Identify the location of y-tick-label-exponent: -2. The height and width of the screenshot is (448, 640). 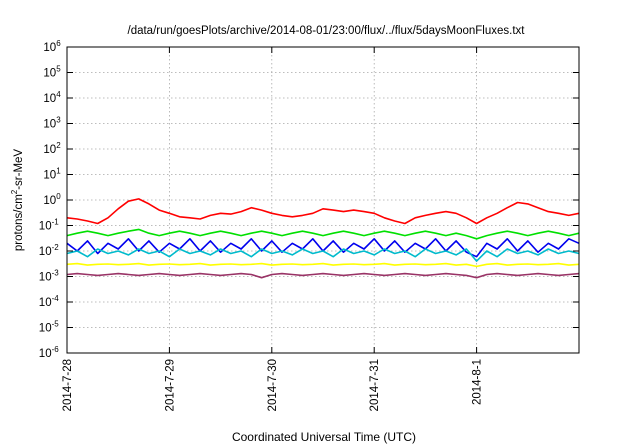
(56, 247).